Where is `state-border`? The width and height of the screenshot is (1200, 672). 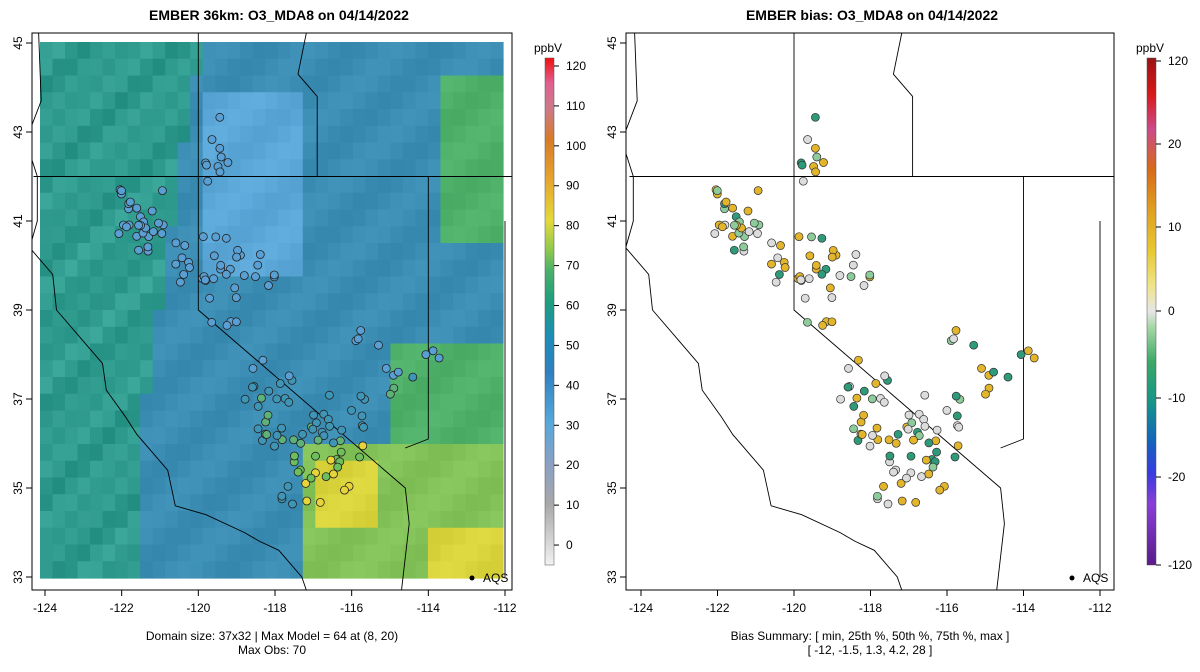 state-border is located at coordinates (903, 105).